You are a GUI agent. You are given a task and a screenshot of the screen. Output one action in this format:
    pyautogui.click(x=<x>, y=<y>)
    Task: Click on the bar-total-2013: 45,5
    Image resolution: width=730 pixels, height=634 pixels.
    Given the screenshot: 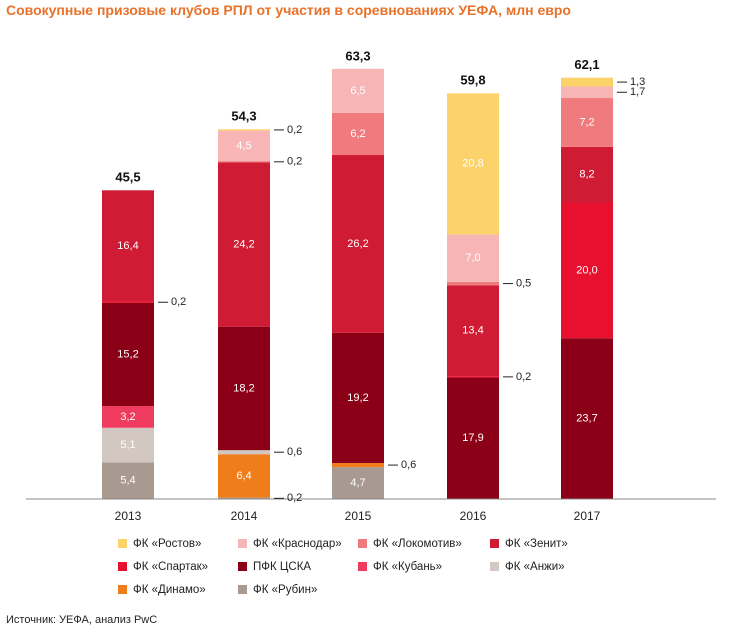 What is the action you would take?
    pyautogui.click(x=127, y=177)
    